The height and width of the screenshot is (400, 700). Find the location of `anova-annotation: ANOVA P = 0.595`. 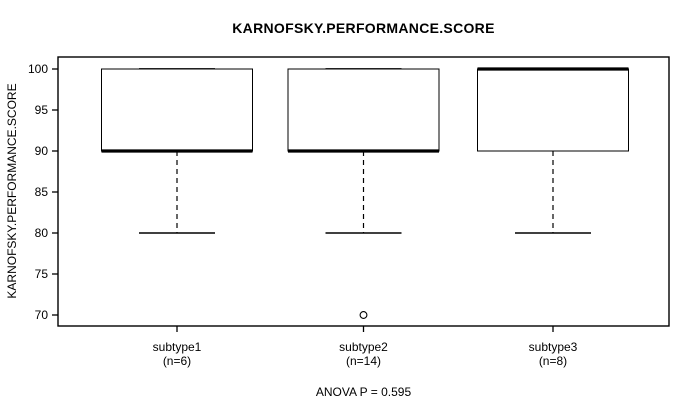

anova-annotation: ANOVA P = 0.595 is located at coordinates (363, 392).